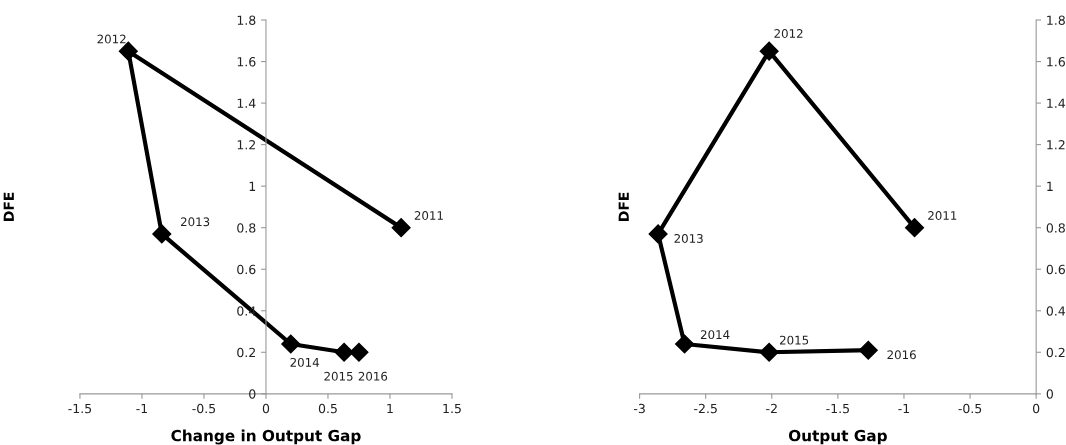 This screenshot has width=1066, height=445. What do you see at coordinates (771, 408) in the screenshot?
I see `x-tick-label: -2` at bounding box center [771, 408].